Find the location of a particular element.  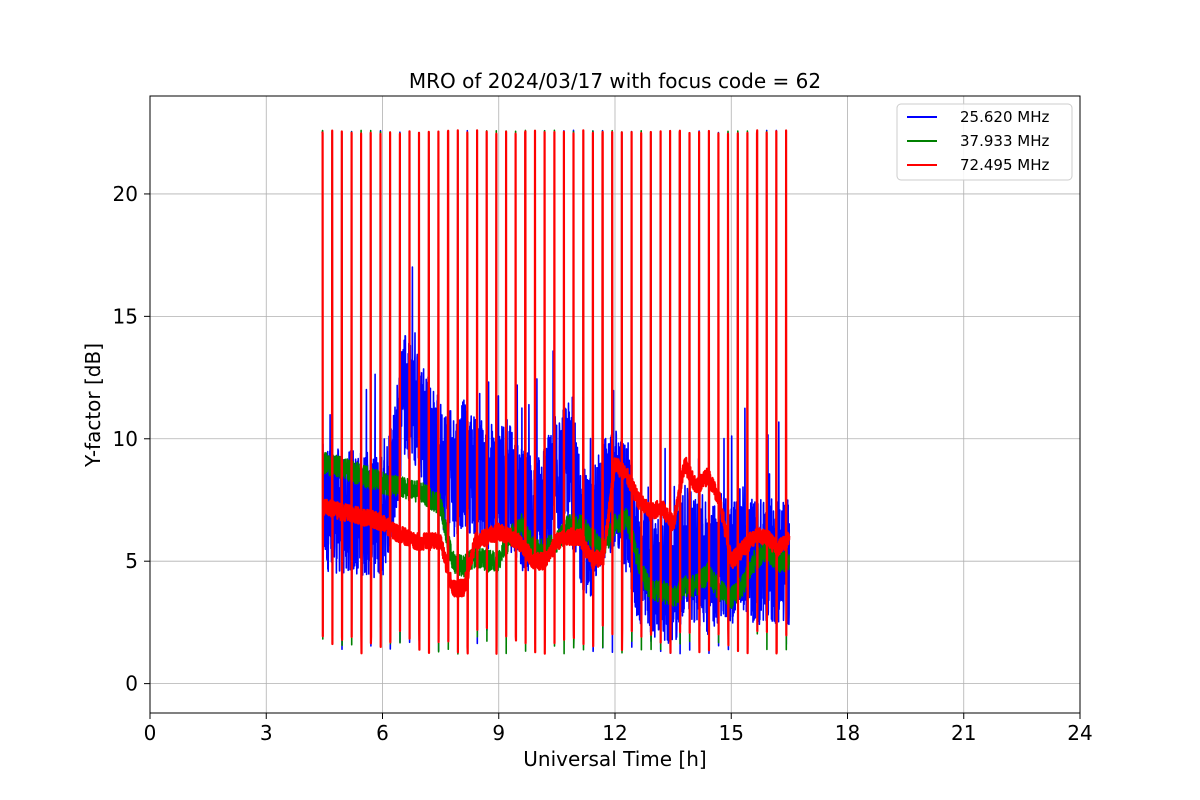

x-axis-label: Universal Time [h] is located at coordinates (614, 759).